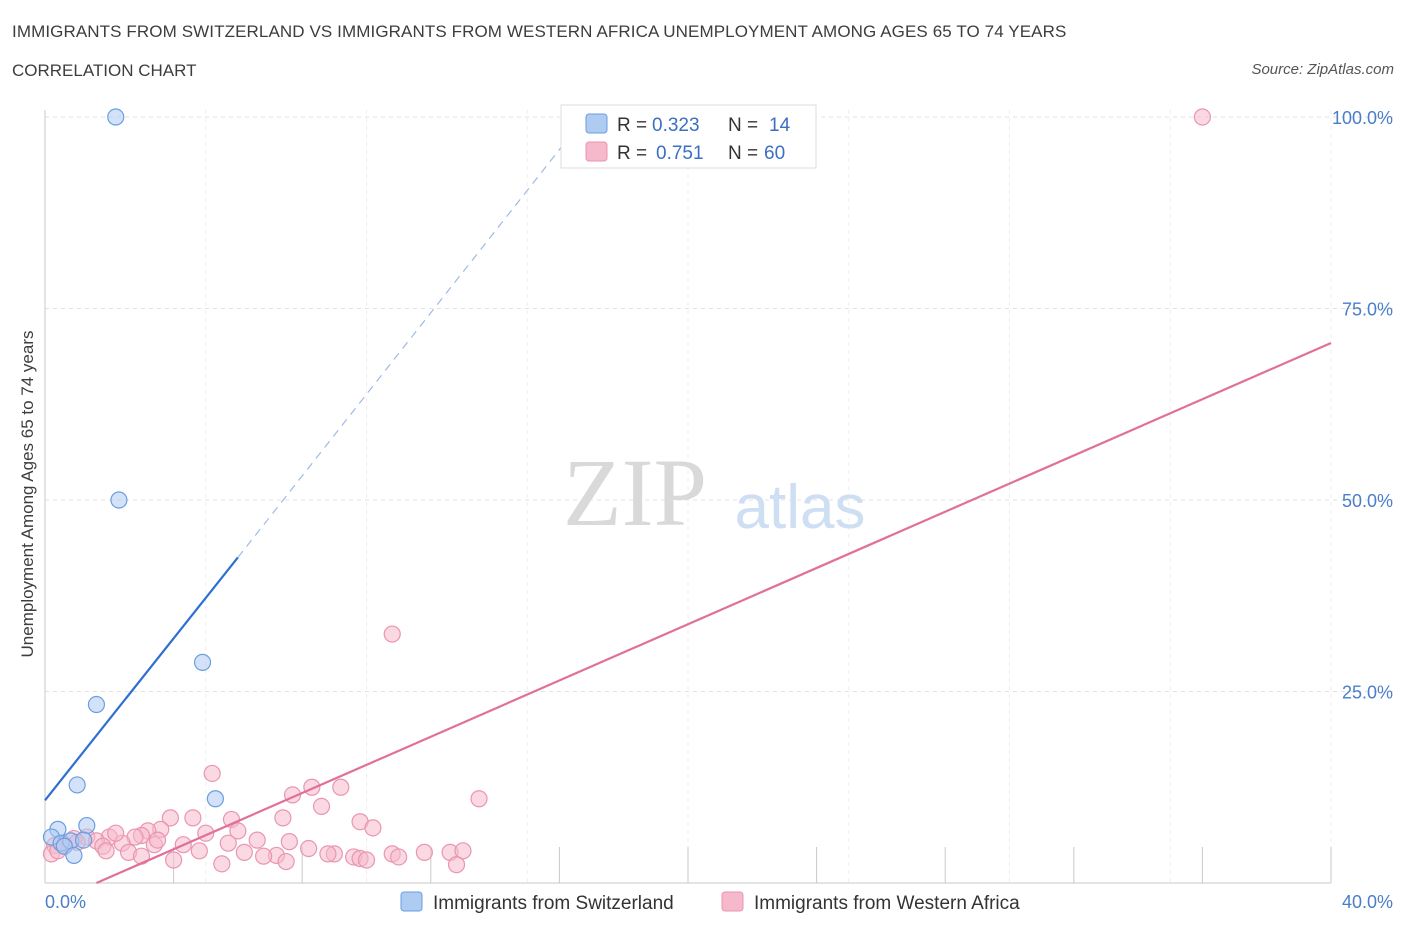 The height and width of the screenshot is (930, 1406). I want to click on legend-r-value-switzerland: 0.323, so click(676, 125).